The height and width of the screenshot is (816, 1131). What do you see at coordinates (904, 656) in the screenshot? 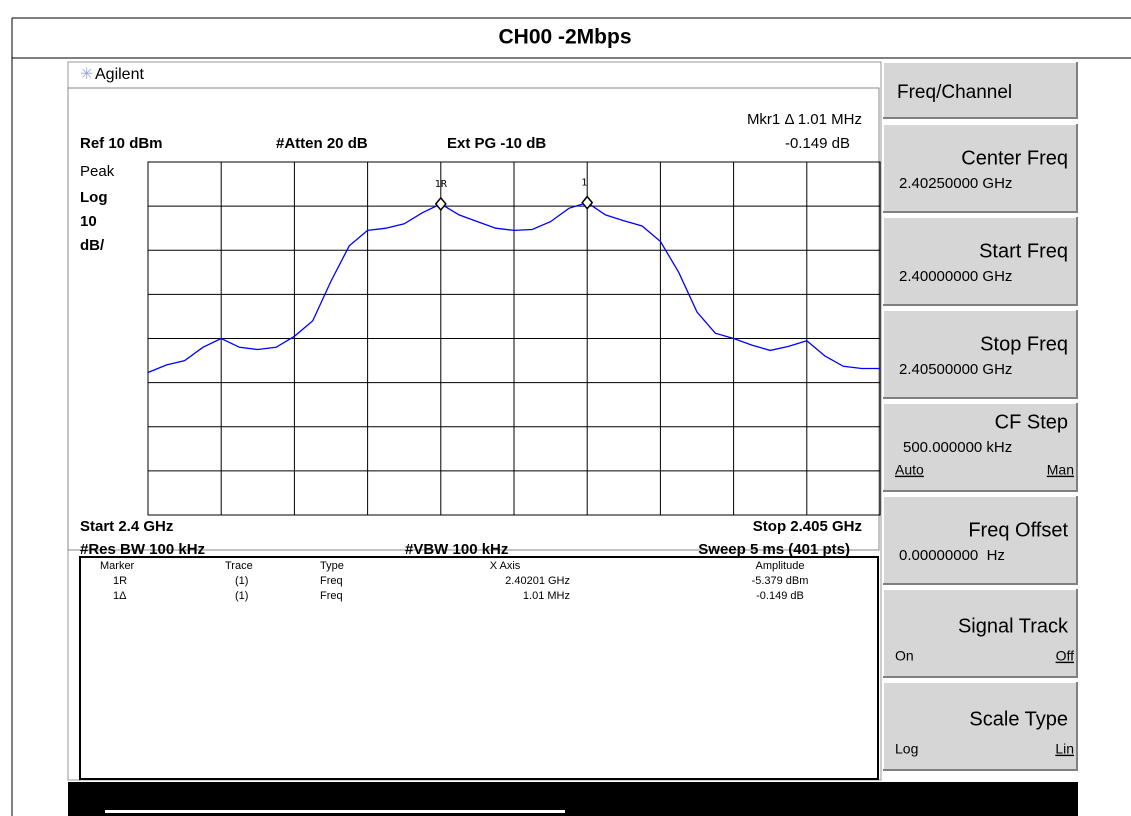
I see `softkey-option: On` at bounding box center [904, 656].